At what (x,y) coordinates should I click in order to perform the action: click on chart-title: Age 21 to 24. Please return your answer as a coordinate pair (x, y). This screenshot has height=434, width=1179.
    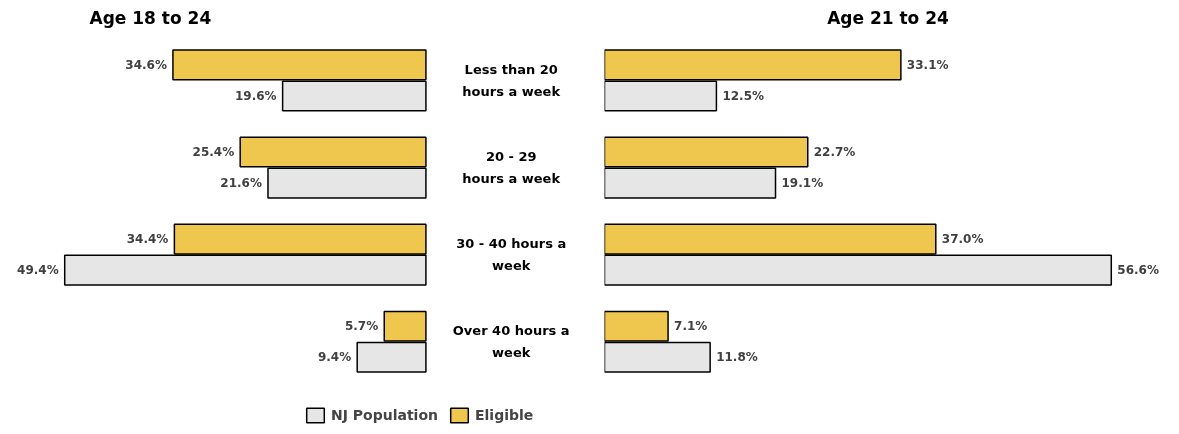
    Looking at the image, I should click on (888, 17).